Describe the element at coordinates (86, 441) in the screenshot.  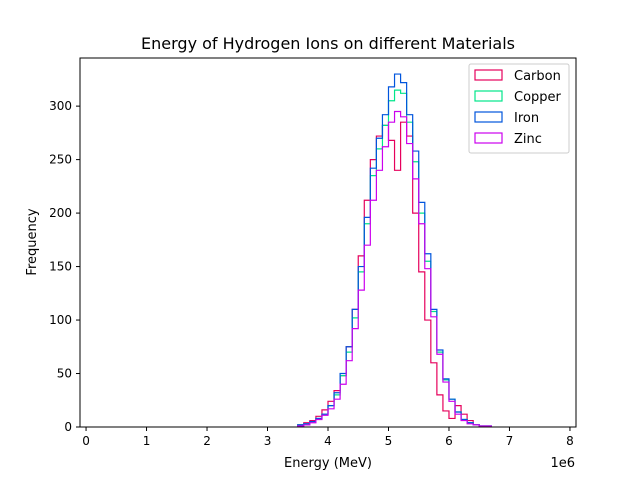
I see `x-tick-label: 0` at that location.